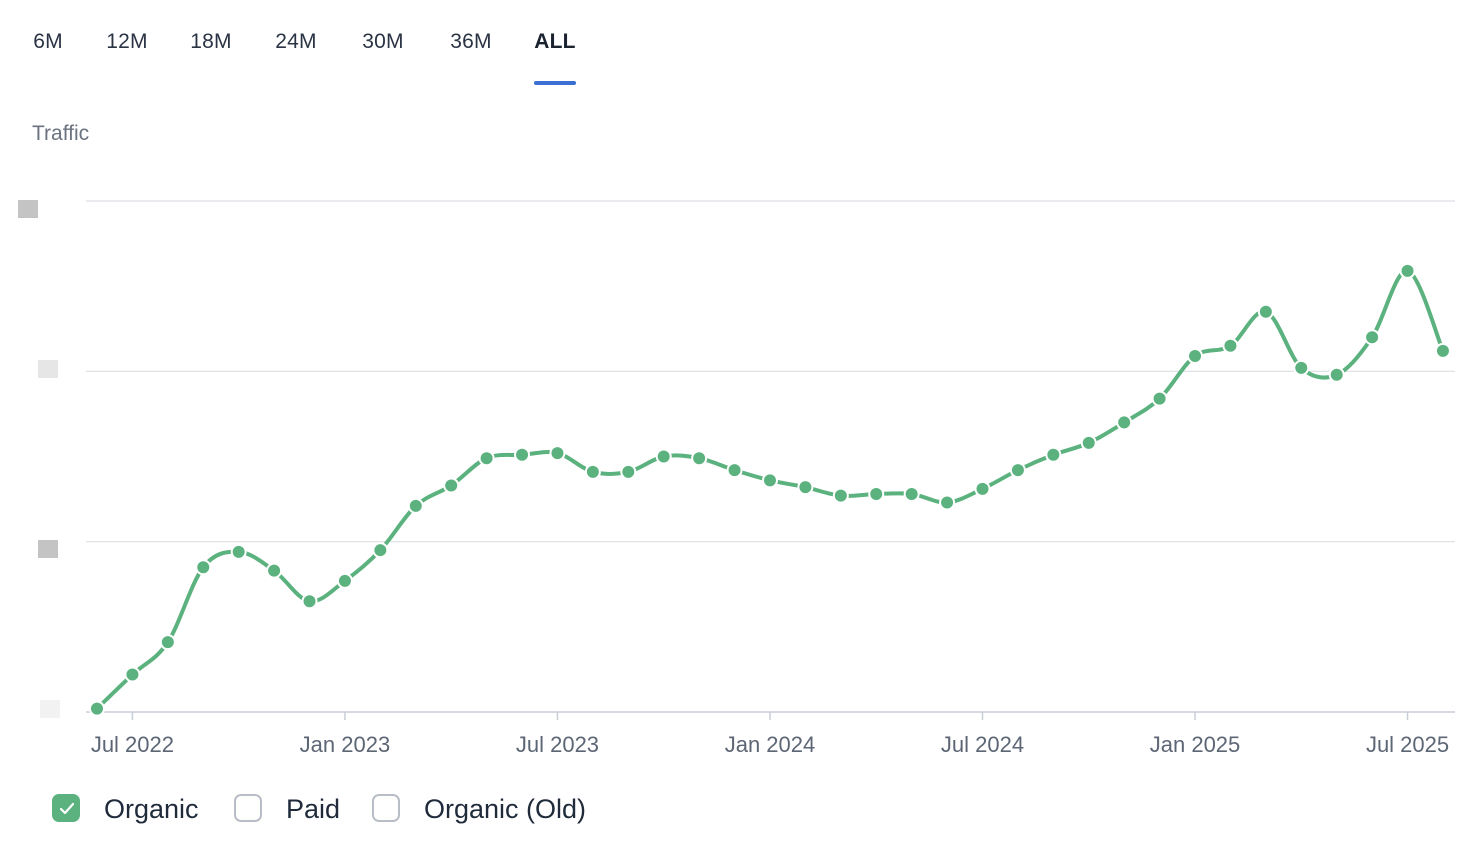 The height and width of the screenshot is (866, 1482). I want to click on x-tick-label: Jul 2022, so click(132, 744).